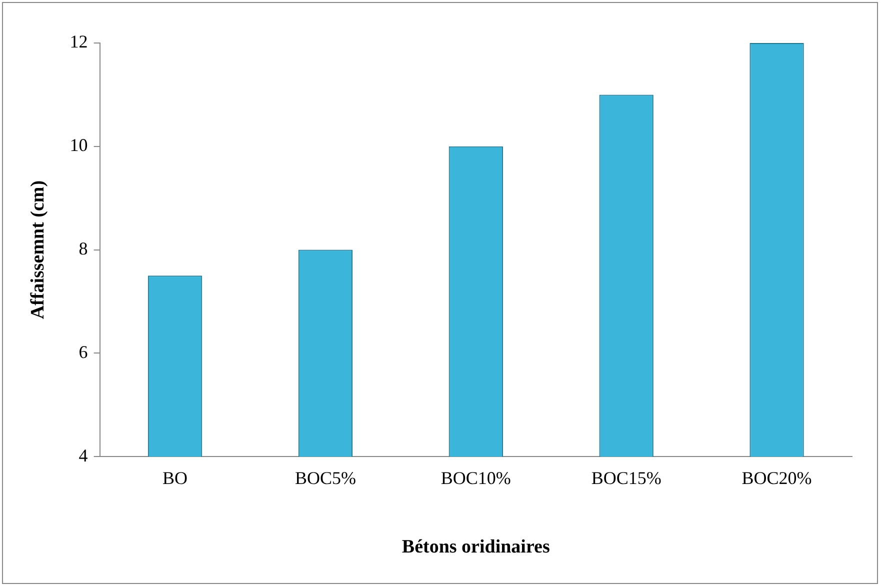 The height and width of the screenshot is (588, 882). Describe the element at coordinates (475, 478) in the screenshot. I see `x-tick-label: BOC10%` at that location.